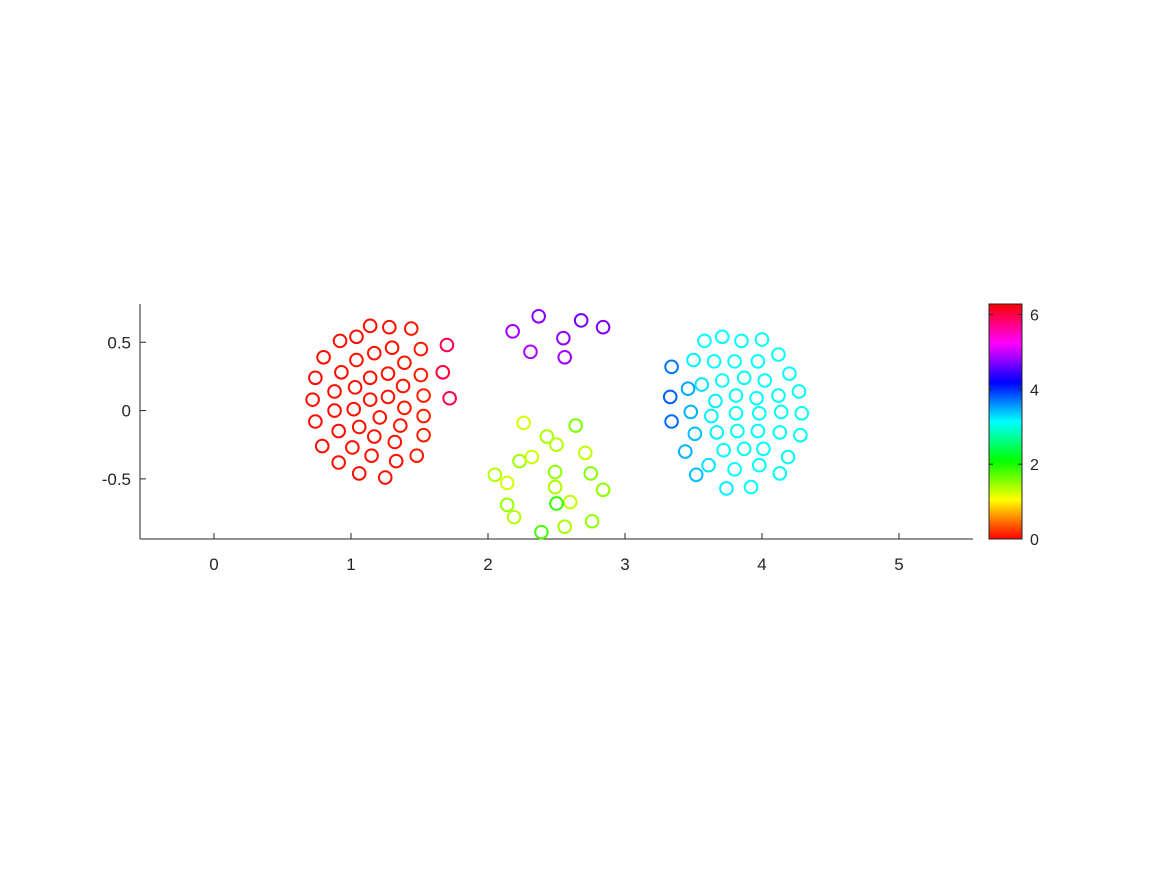 Image resolution: width=1167 pixels, height=875 pixels. What do you see at coordinates (116, 479) in the screenshot?
I see `y-tick-label: -0.5` at bounding box center [116, 479].